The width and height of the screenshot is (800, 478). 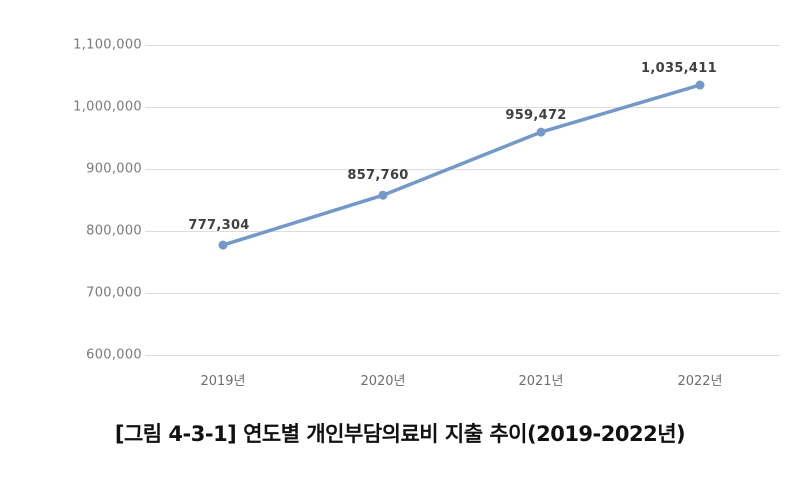 What do you see at coordinates (536, 115) in the screenshot?
I see `data-label: 959,472` at bounding box center [536, 115].